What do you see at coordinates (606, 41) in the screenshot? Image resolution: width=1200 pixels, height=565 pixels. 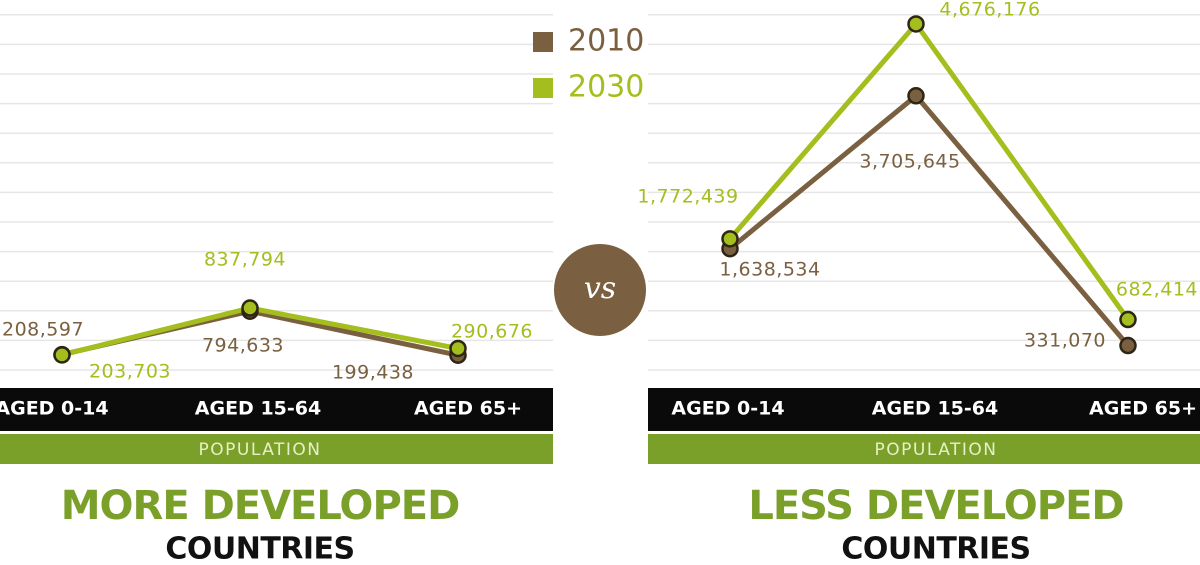 I see `legend-label: 2010` at bounding box center [606, 41].